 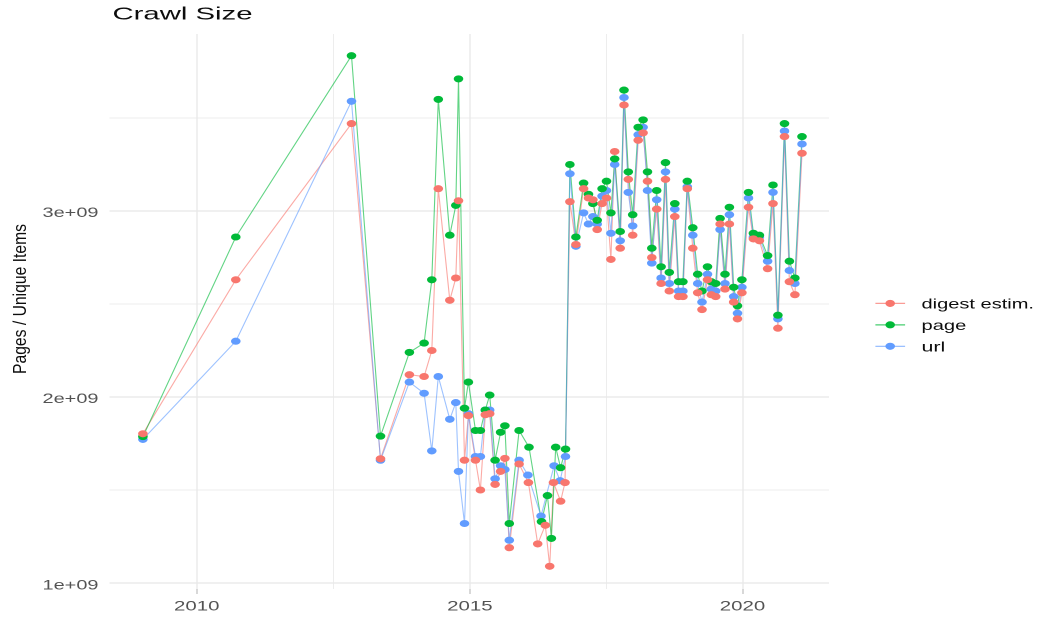 I want to click on svg-text: digest estim., so click(x=978, y=304).